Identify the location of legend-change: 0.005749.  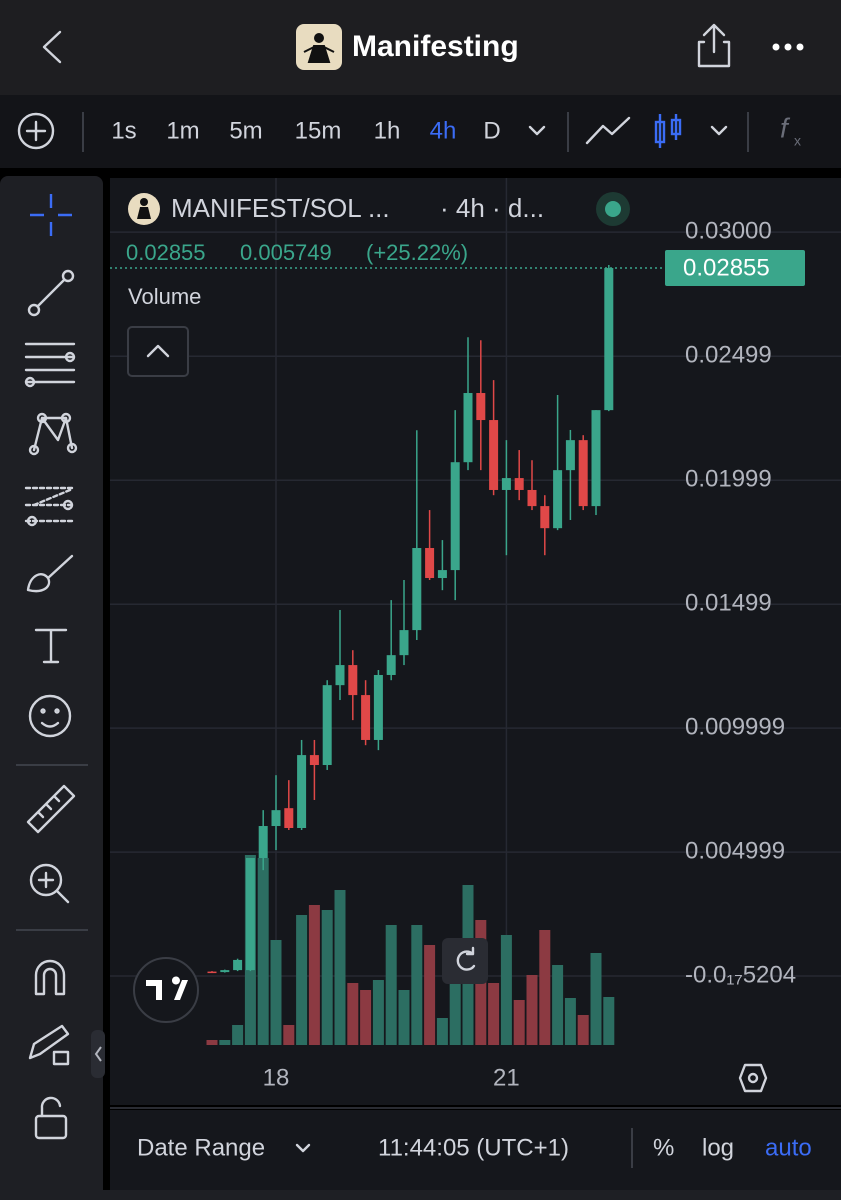
(286, 252).